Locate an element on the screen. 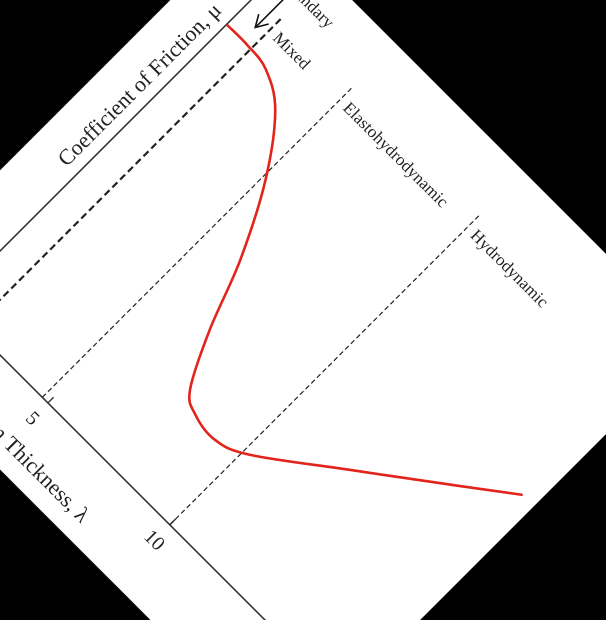 The width and height of the screenshot is (606, 620). region-arrow-head is located at coordinates (261, 21).